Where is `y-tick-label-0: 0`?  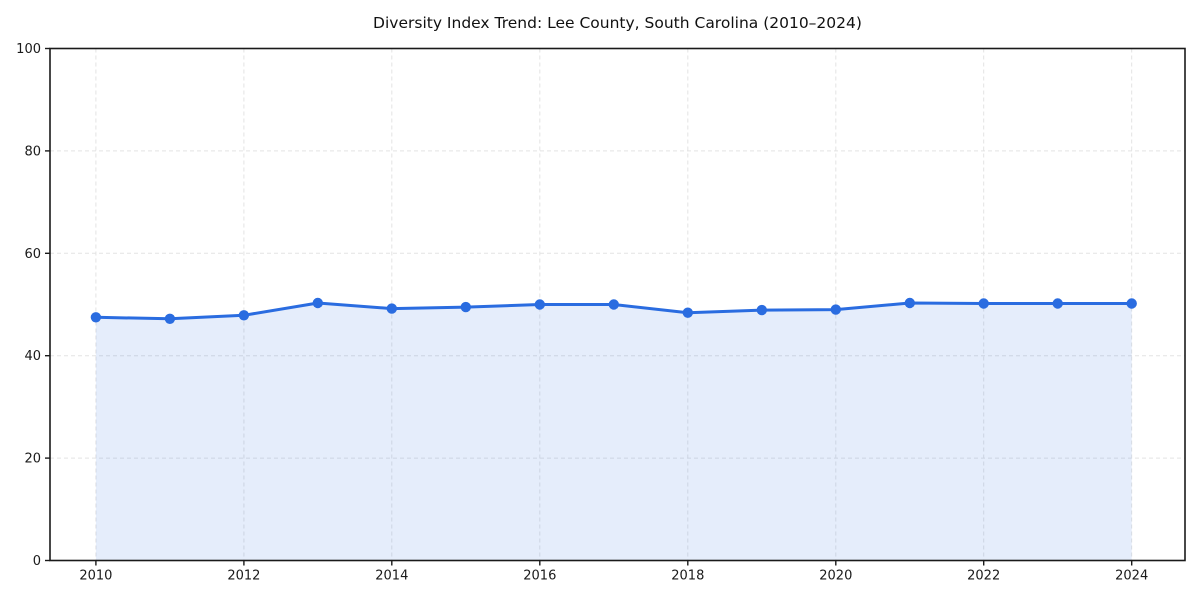
y-tick-label-0: 0 is located at coordinates (37, 561).